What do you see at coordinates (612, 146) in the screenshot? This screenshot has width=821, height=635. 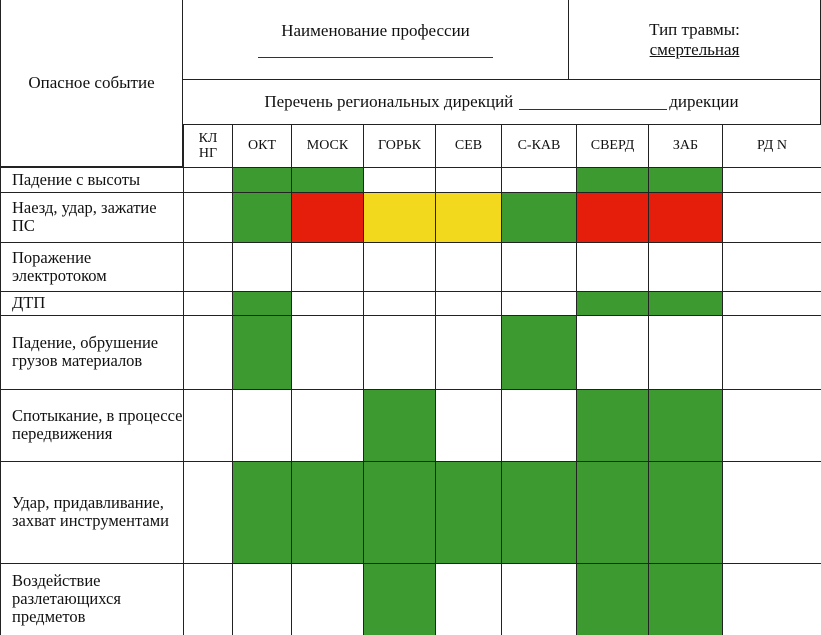 I see `column-header-6: СВЕРД` at bounding box center [612, 146].